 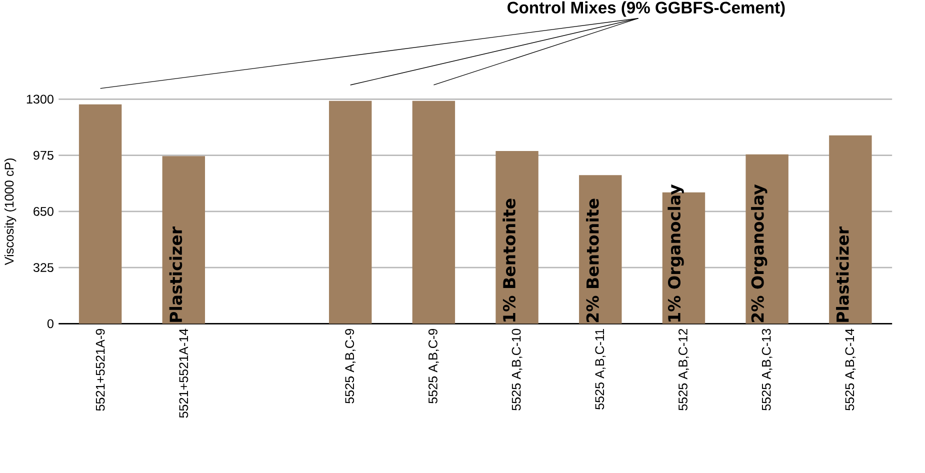 I want to click on y-tick-label: 0, so click(x=50, y=323).